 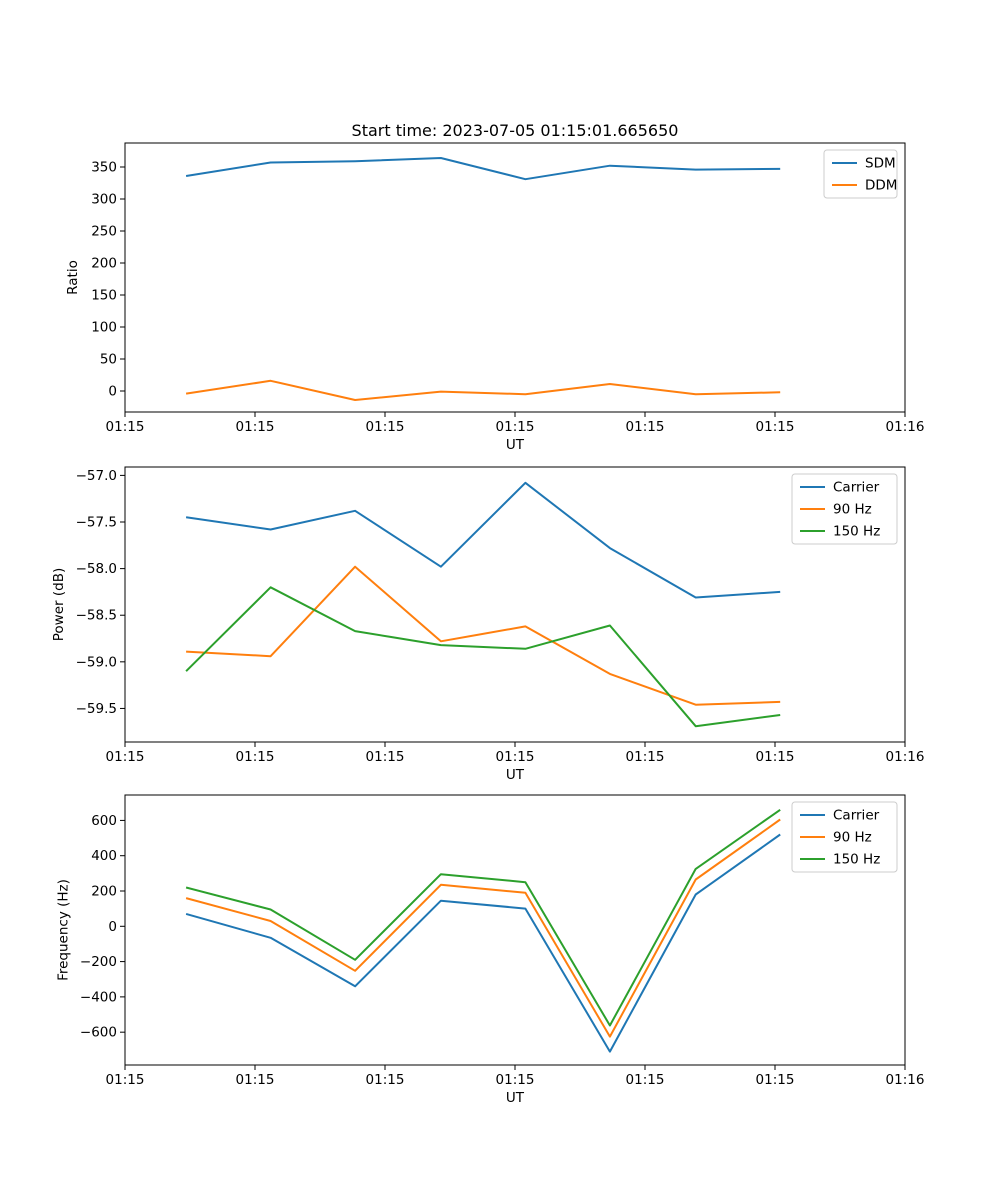 What do you see at coordinates (108, 360) in the screenshot?
I see `y-tick-label: 50` at bounding box center [108, 360].